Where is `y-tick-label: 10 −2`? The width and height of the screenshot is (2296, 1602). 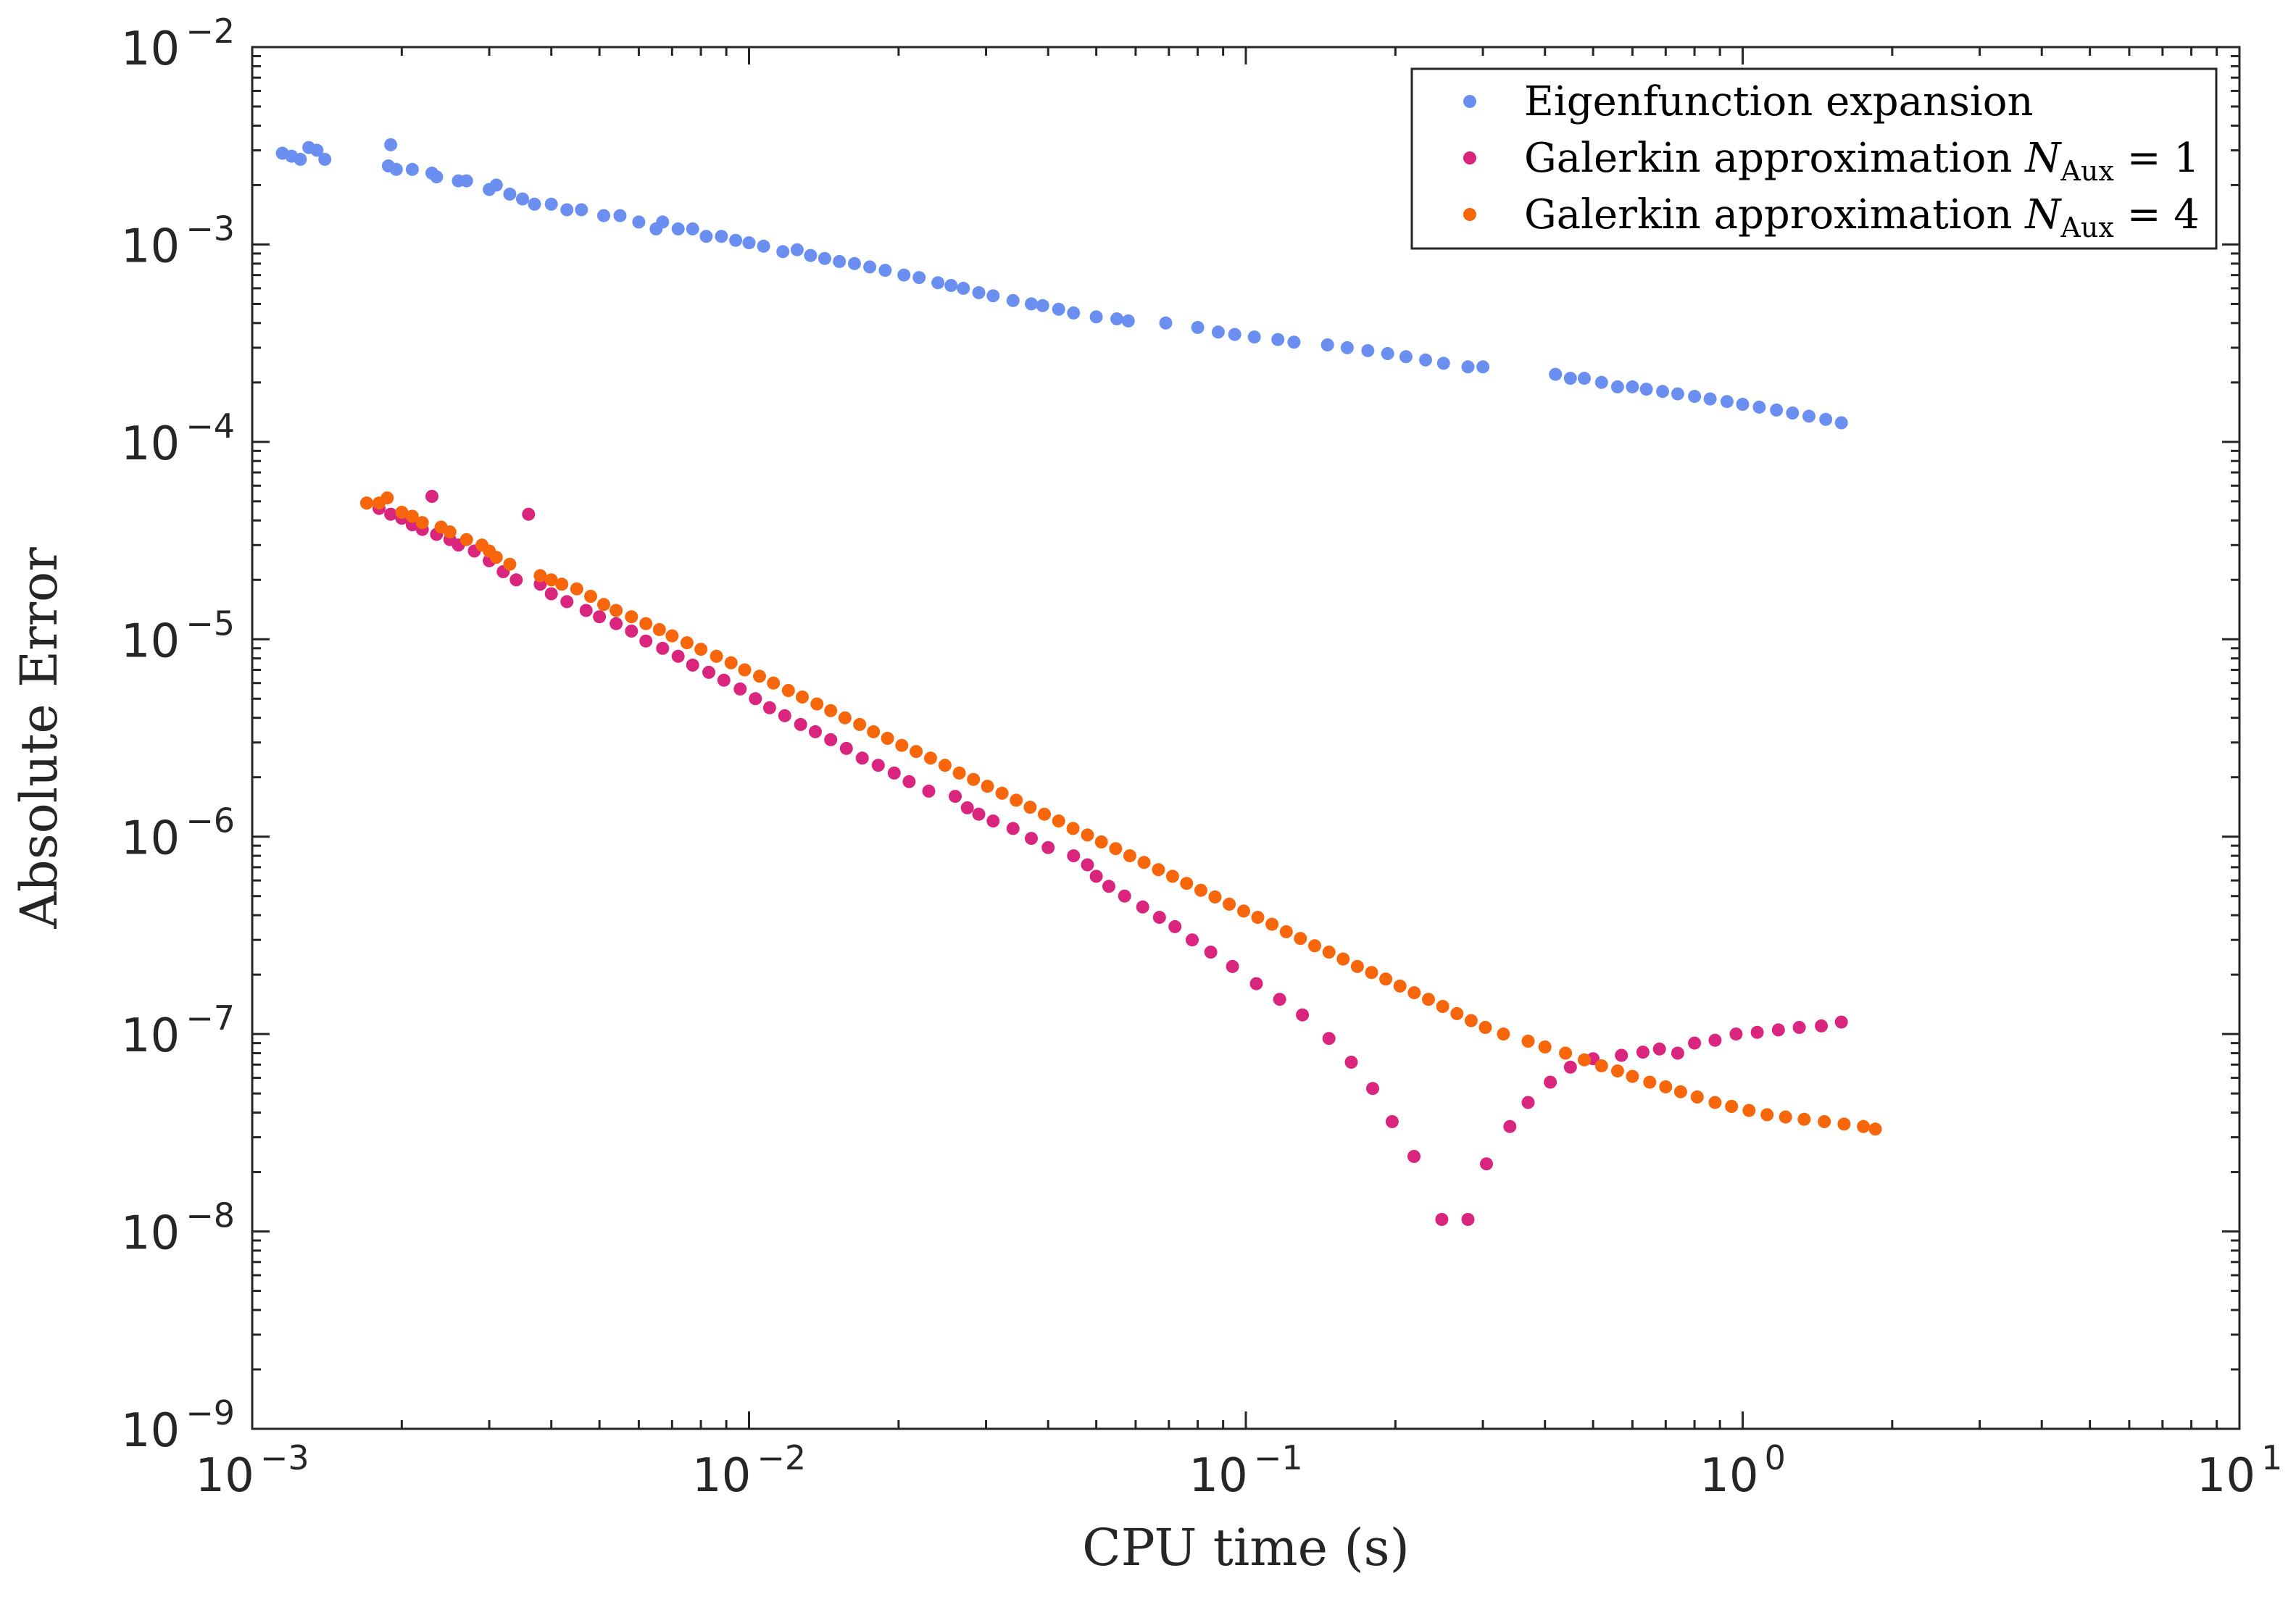
y-tick-label: 10 −2 is located at coordinates (178, 44).